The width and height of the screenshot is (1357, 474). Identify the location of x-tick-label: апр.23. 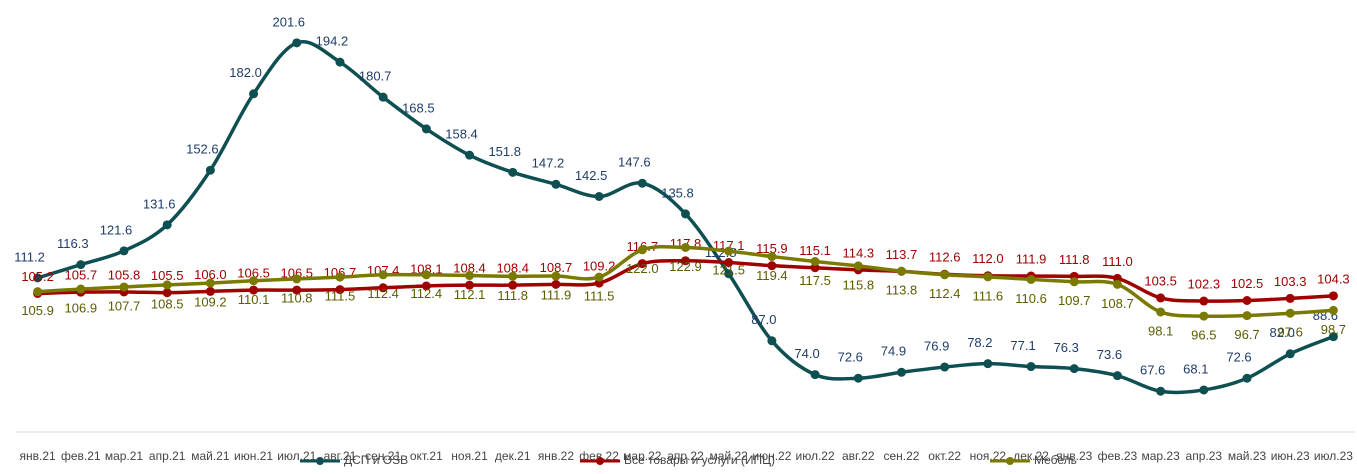
(1204, 456).